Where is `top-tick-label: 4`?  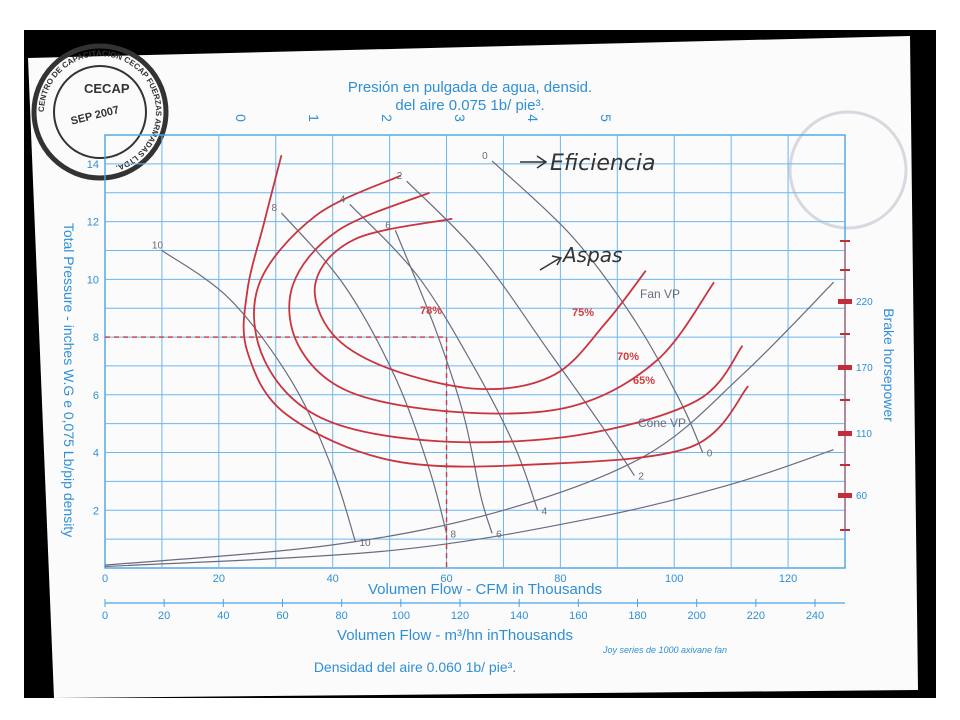 top-tick-label: 4 is located at coordinates (533, 118).